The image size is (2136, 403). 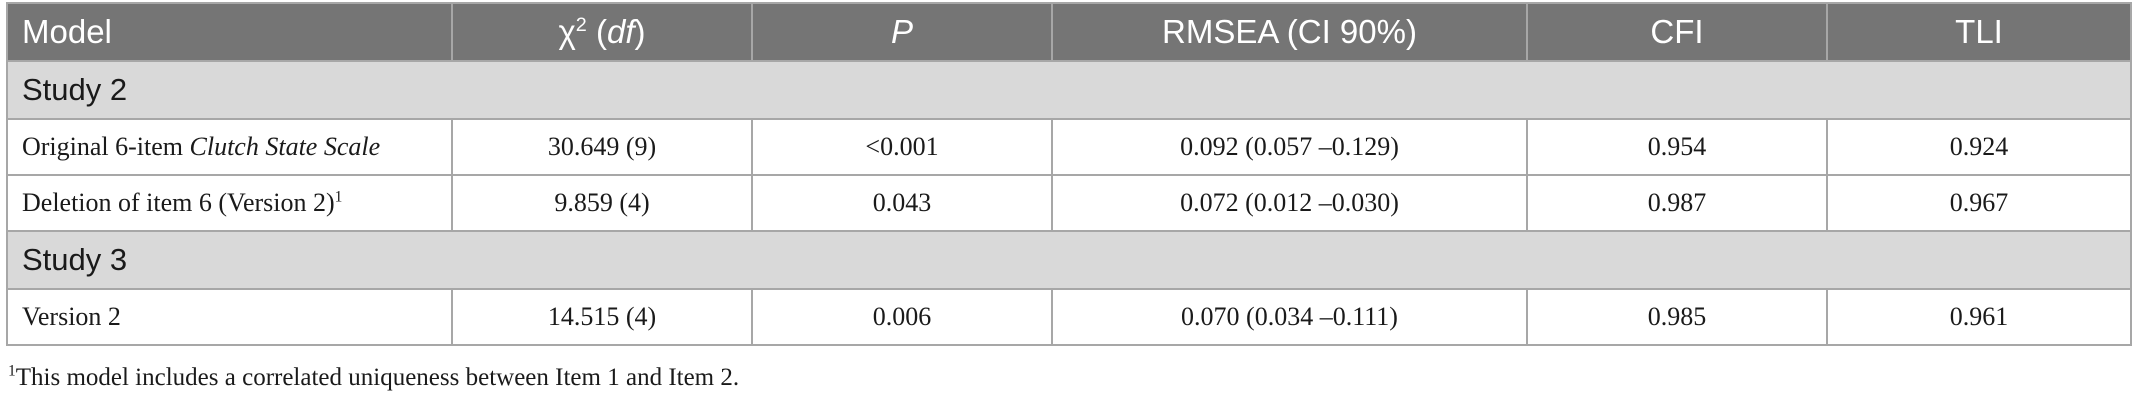 I want to click on cell-tli: 0.961, so click(x=1979, y=317).